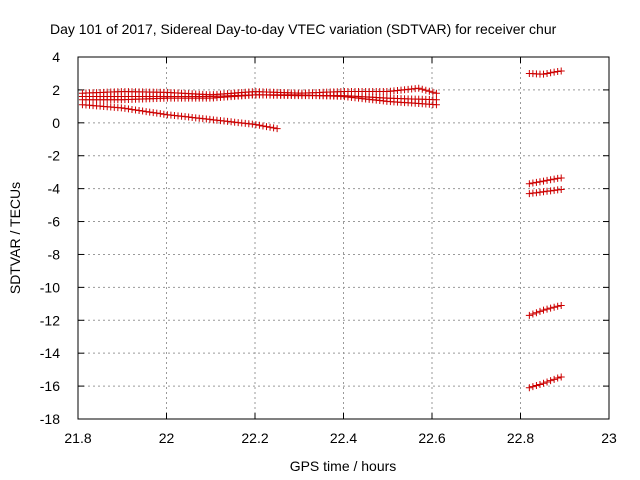 The height and width of the screenshot is (480, 640). I want to click on series-sat-e, so click(545, 72).